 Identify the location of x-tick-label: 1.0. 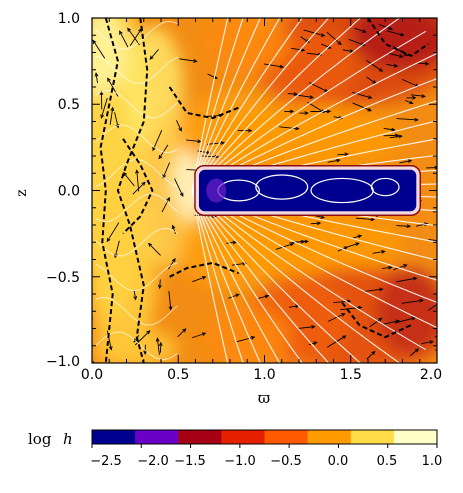
(264, 375).